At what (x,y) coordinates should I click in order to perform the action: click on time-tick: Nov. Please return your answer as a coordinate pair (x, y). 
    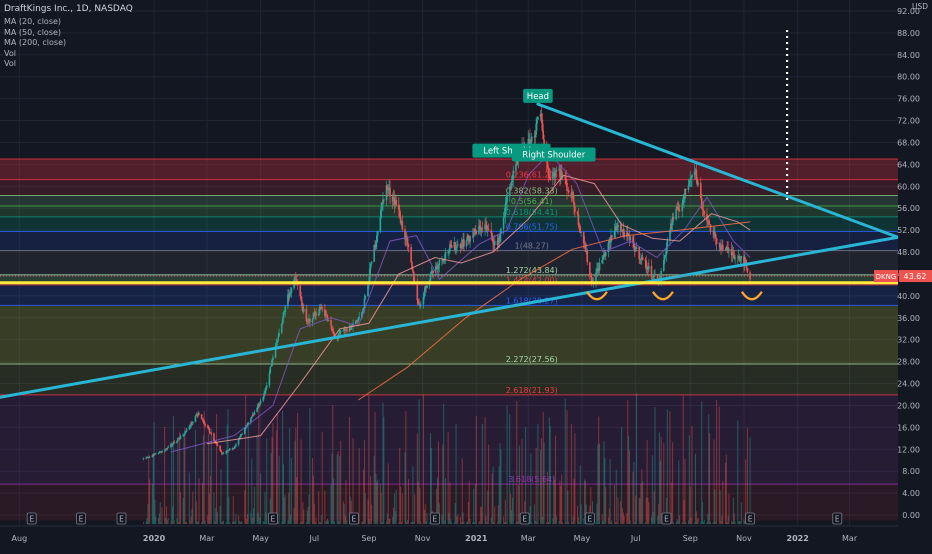
    Looking at the image, I should click on (423, 538).